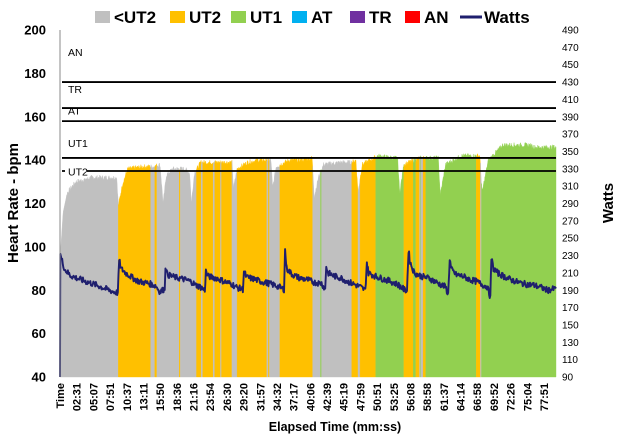 The width and height of the screenshot is (620, 446). Describe the element at coordinates (345, 397) in the screenshot. I see `x-tick-17: 45:19` at that location.